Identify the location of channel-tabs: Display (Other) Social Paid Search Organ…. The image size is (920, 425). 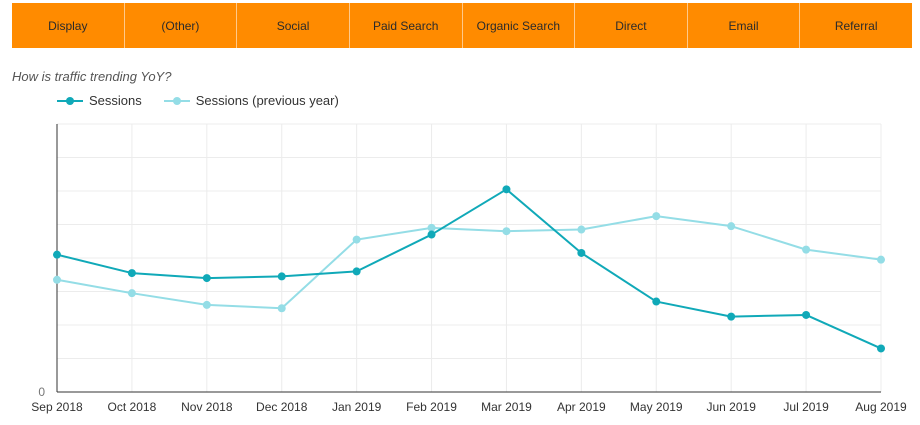
(462, 25).